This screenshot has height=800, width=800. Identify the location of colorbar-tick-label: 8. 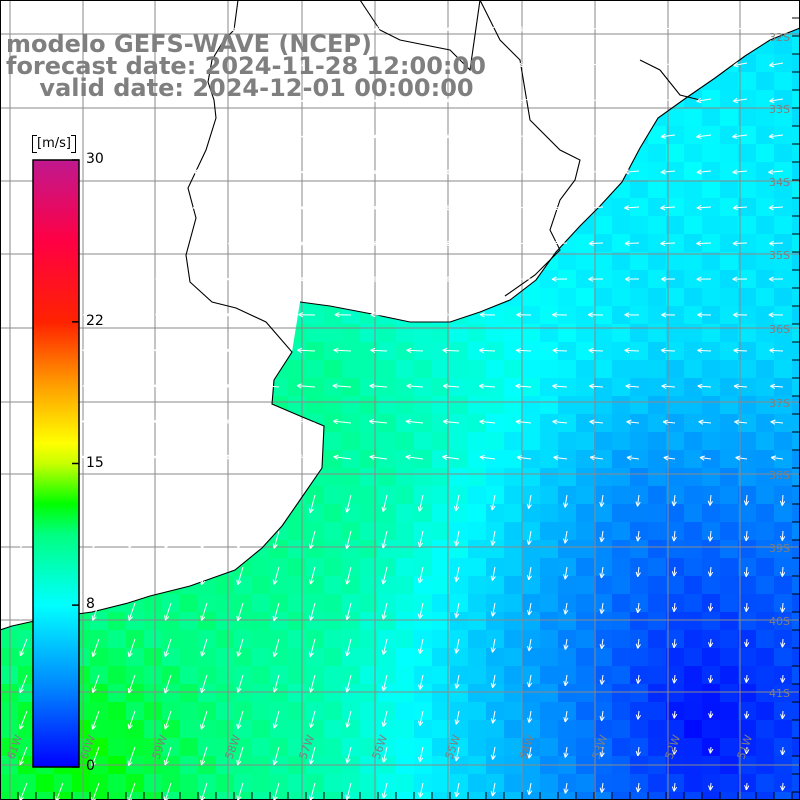
(90, 604).